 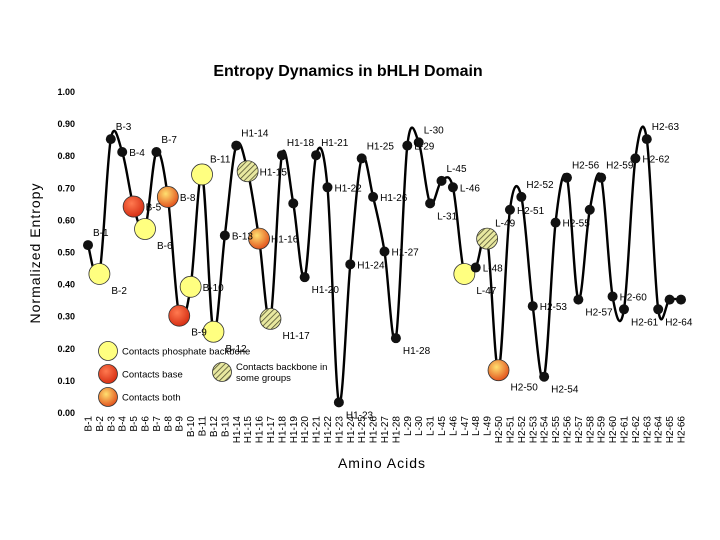 What do you see at coordinates (666, 127) in the screenshot?
I see `point-label: H2-63` at bounding box center [666, 127].